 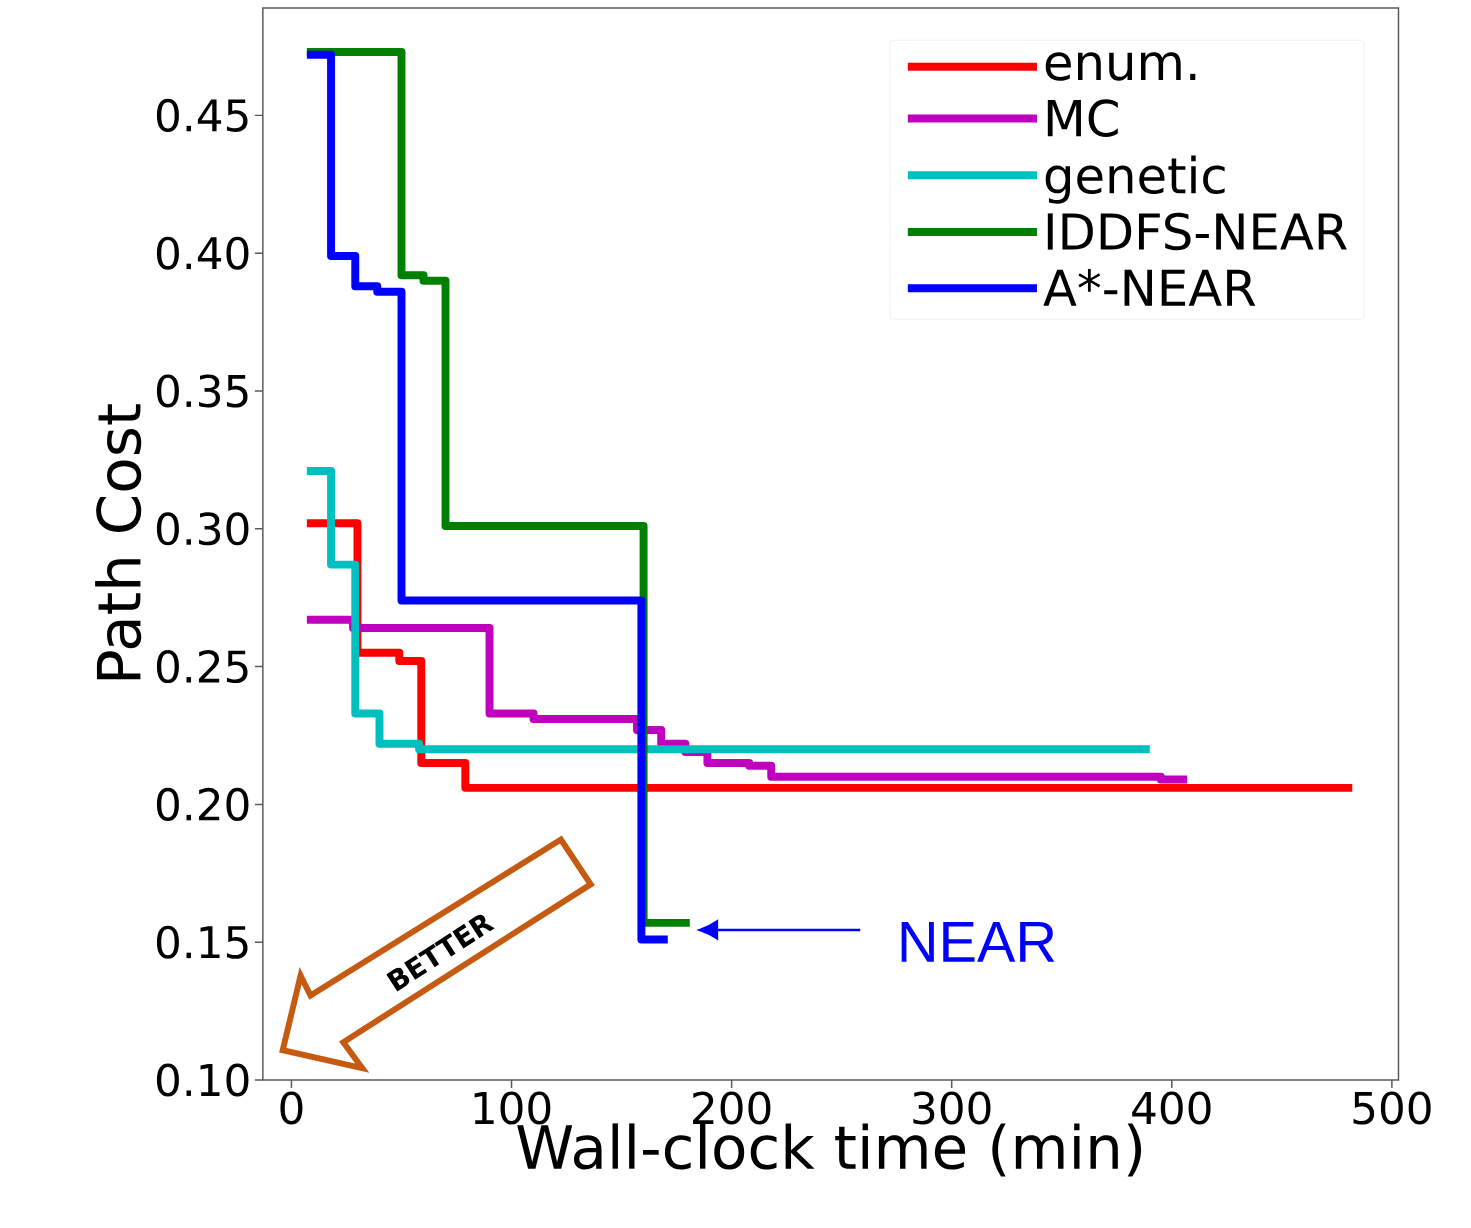 I want to click on annotation: NEAR, so click(x=978, y=942).